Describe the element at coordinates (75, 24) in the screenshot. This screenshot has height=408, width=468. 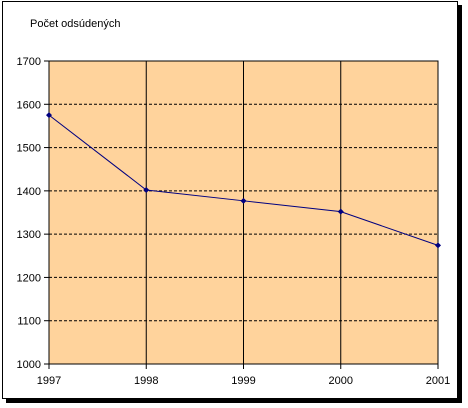
I see `y-axis-label: Počet odsúdených` at that location.